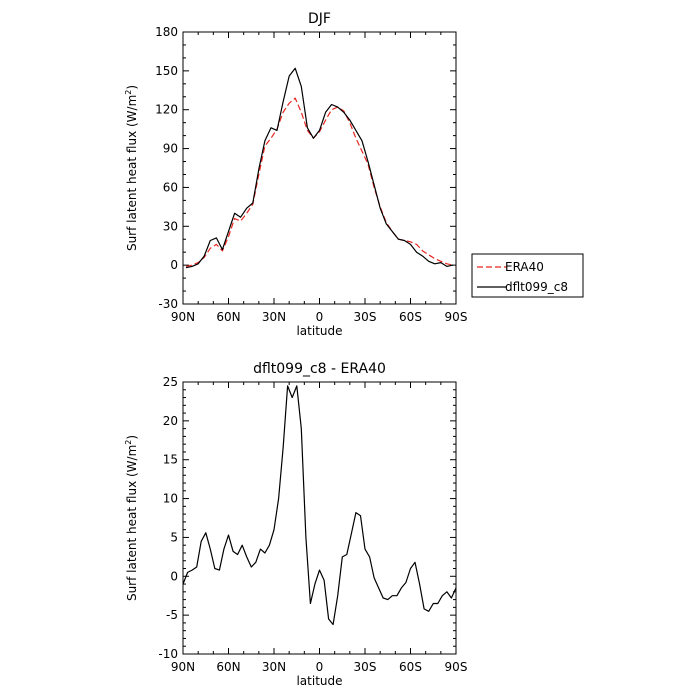 This screenshot has height=700, width=700. I want to click on series-line-dflt099-c8, so click(319, 168).